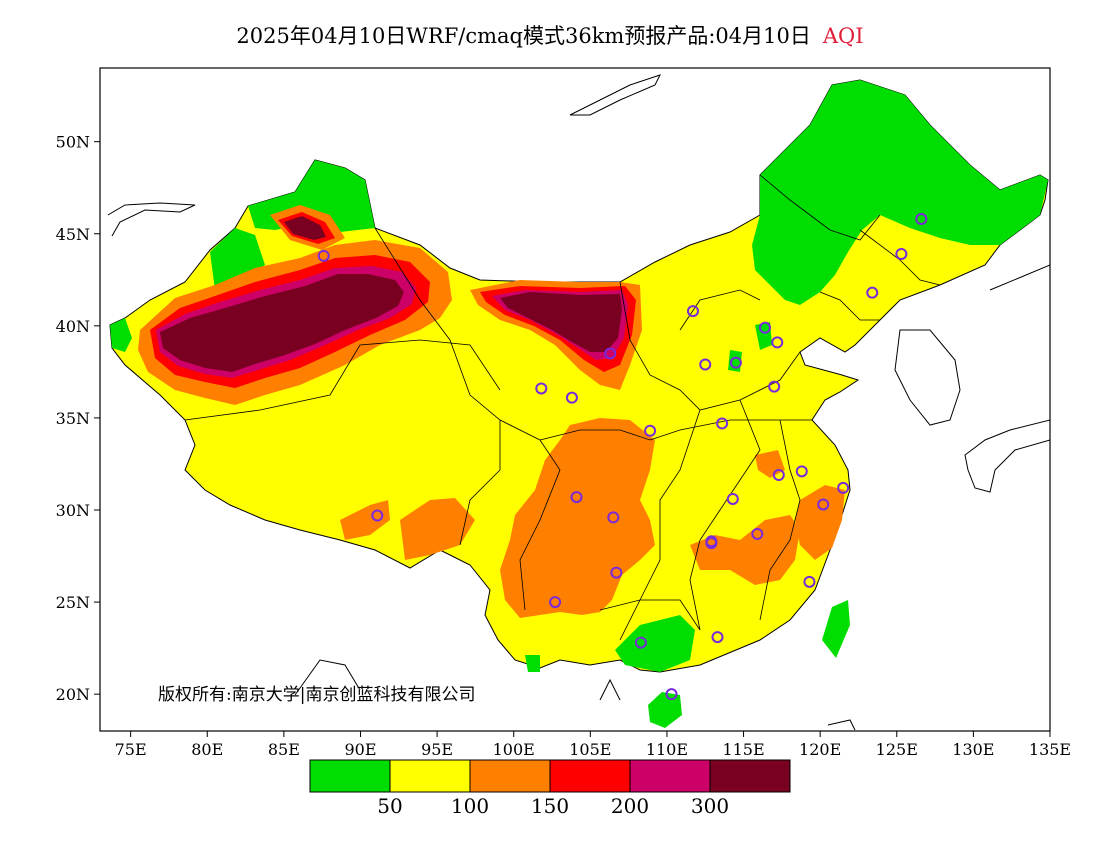 The height and width of the screenshot is (850, 1100). Describe the element at coordinates (630, 806) in the screenshot. I see `colorbar-label: 200` at that location.